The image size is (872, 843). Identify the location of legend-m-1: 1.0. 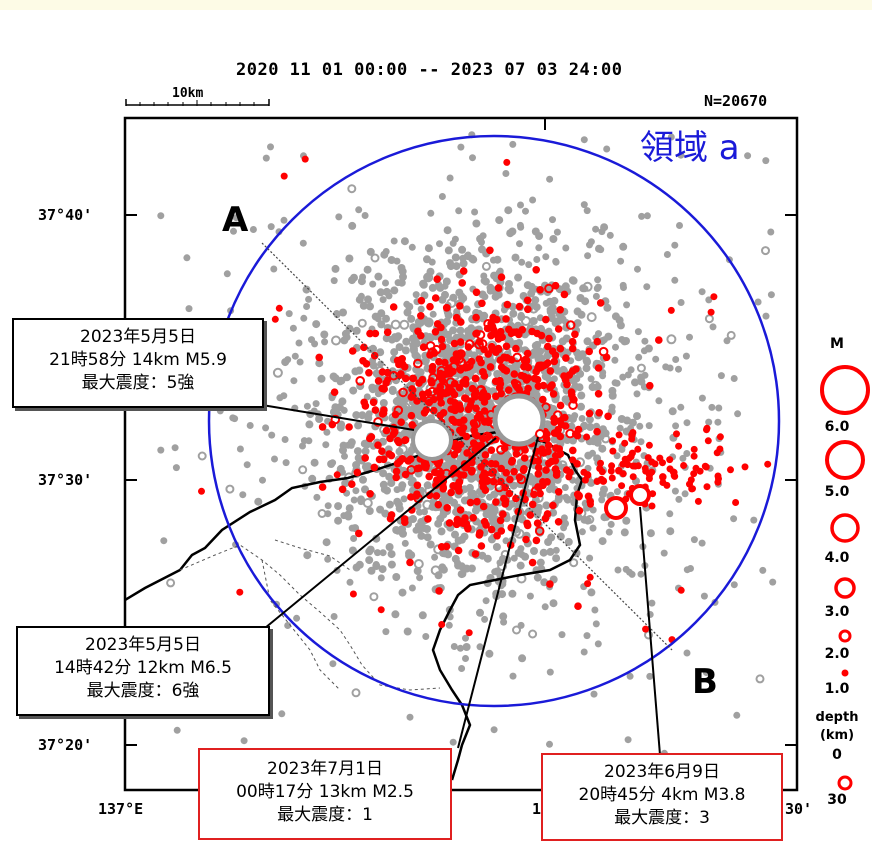
(837, 689).